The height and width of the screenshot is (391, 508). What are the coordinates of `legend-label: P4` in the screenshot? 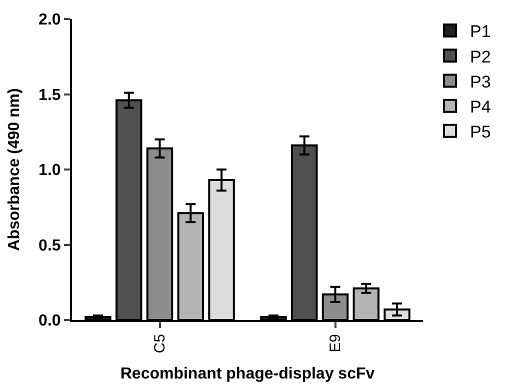 It's located at (480, 106).